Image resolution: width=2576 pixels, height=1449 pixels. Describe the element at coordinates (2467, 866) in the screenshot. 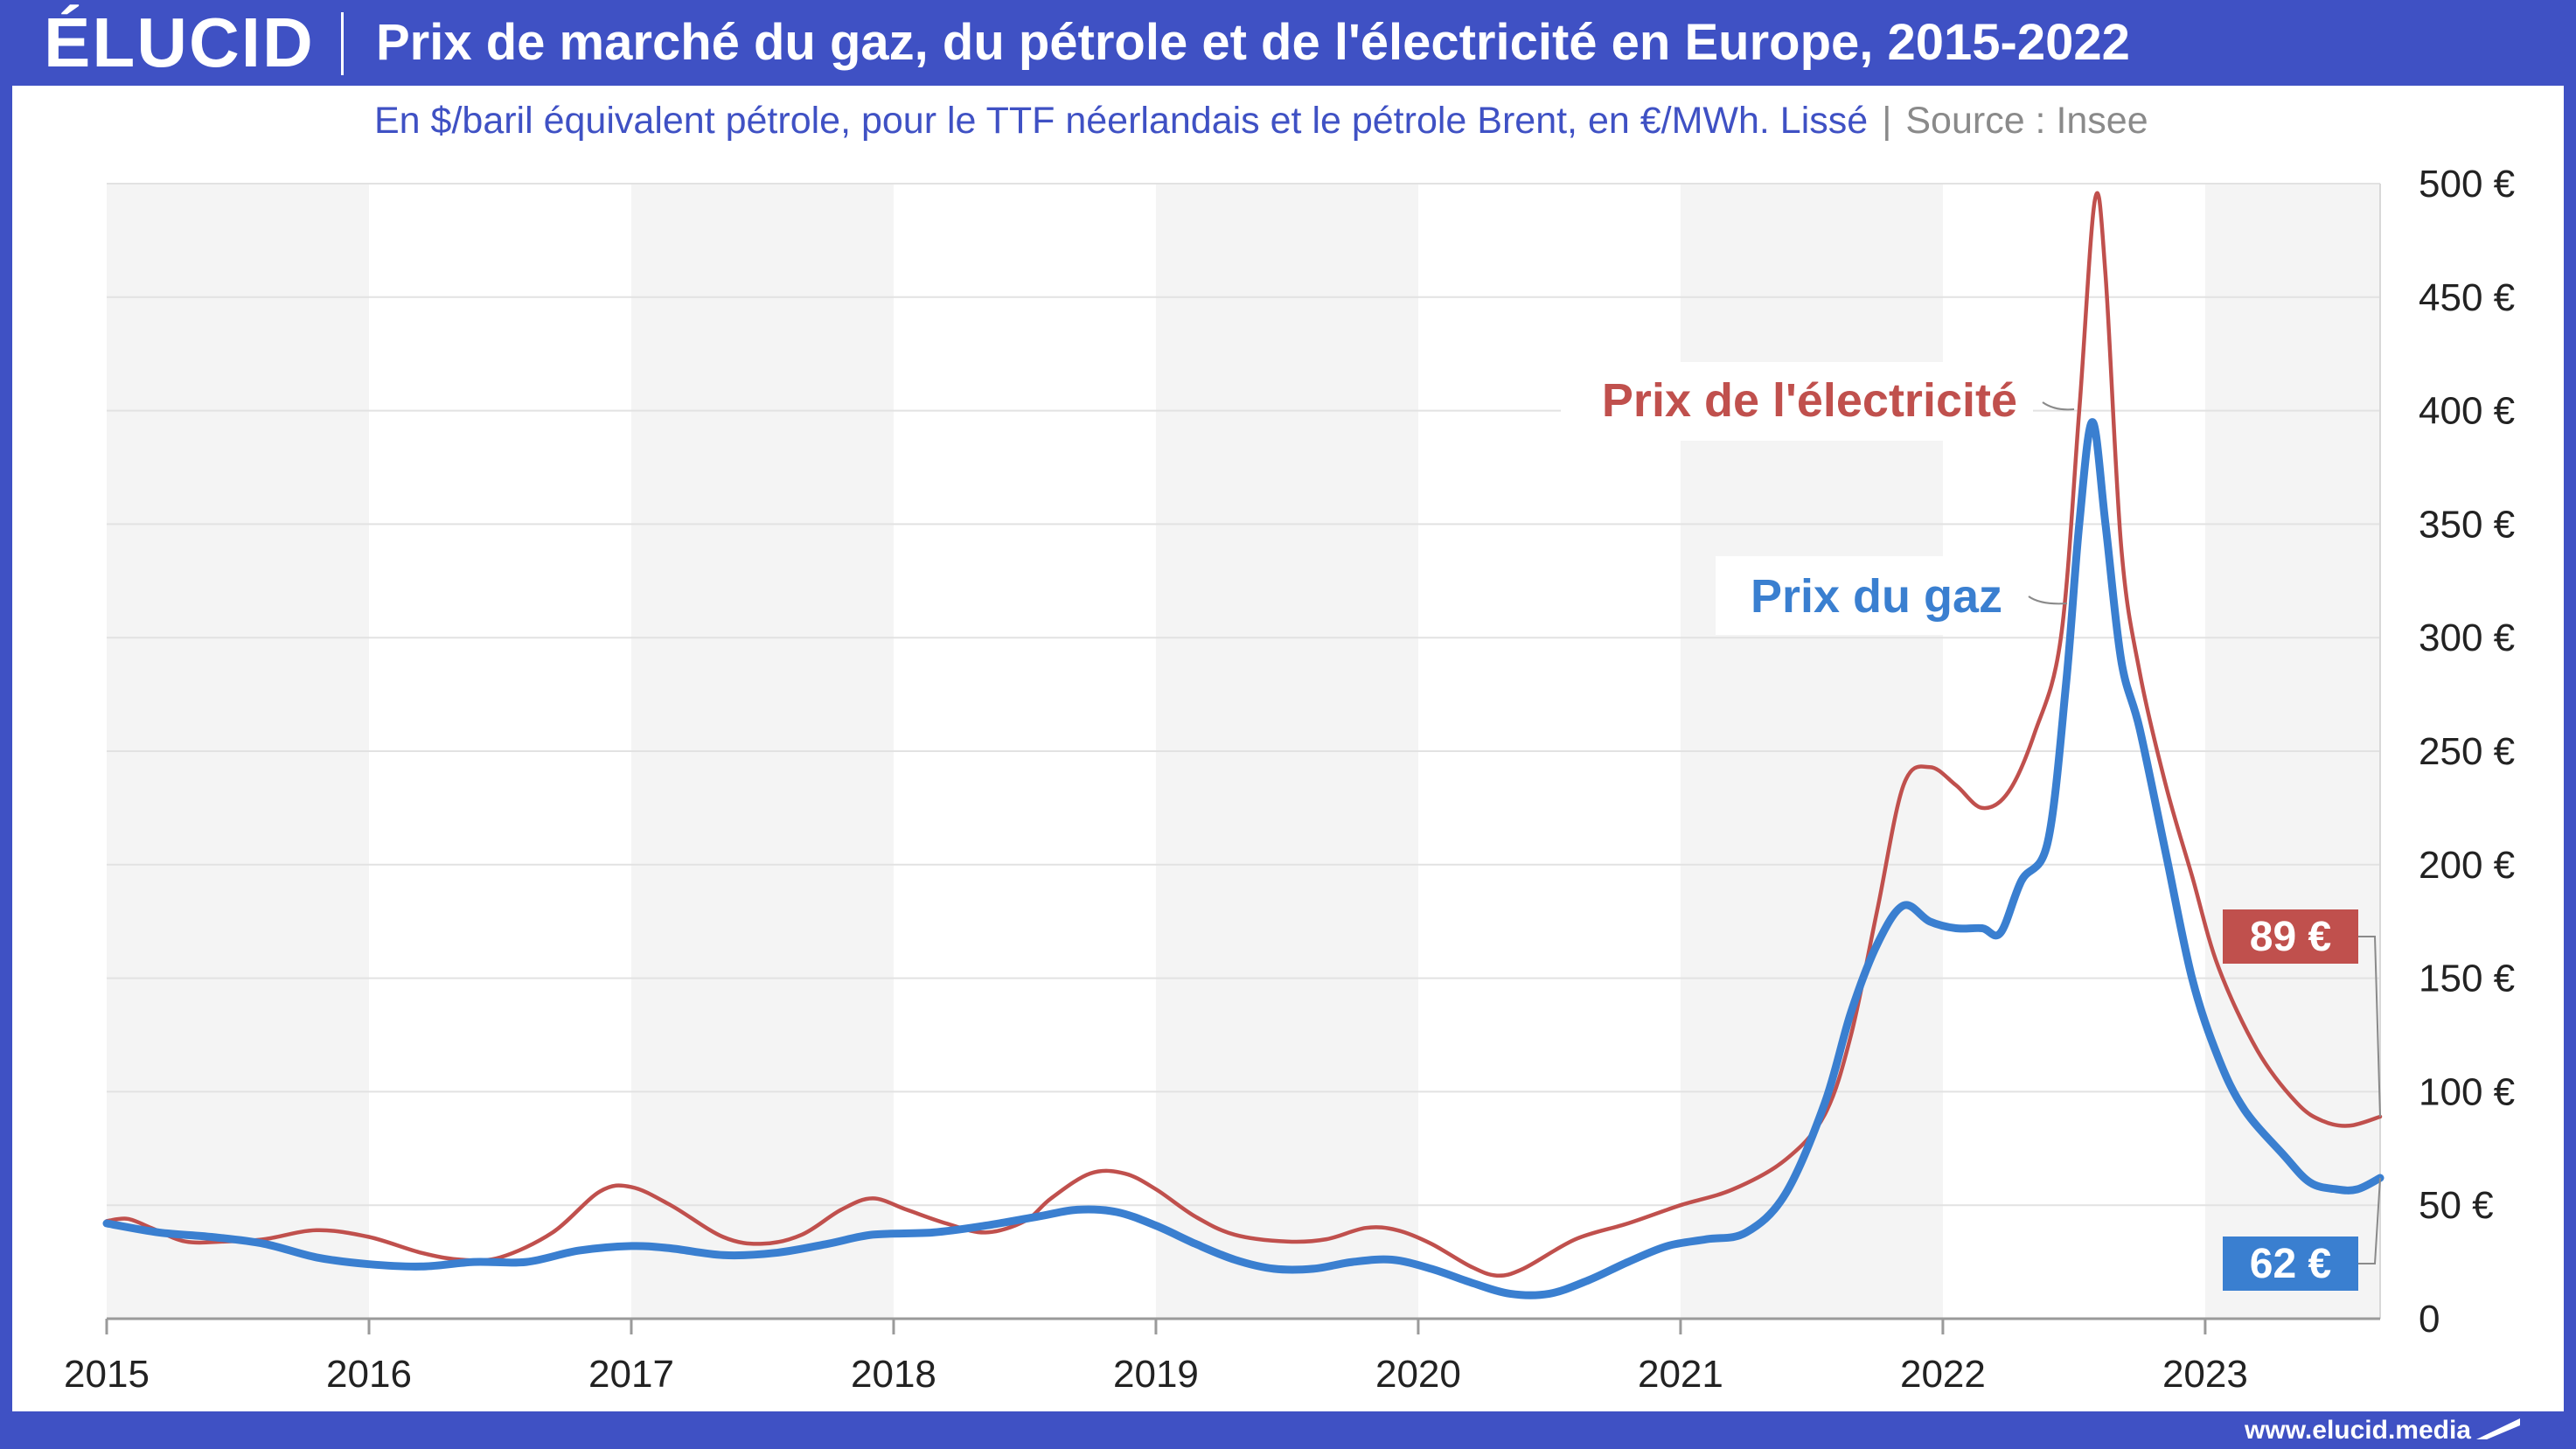

I see `y-tick-label: 200 €` at that location.